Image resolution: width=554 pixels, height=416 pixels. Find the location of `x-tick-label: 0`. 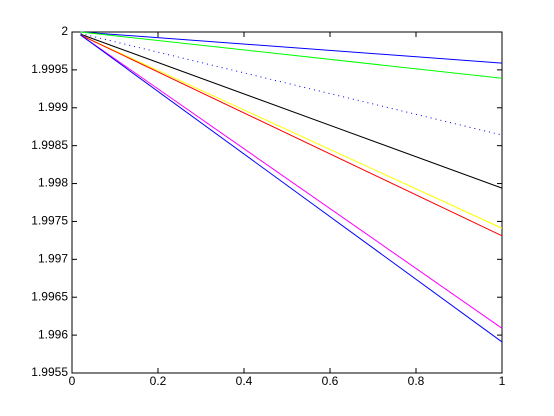

x-tick-label: 0 is located at coordinates (72, 381).